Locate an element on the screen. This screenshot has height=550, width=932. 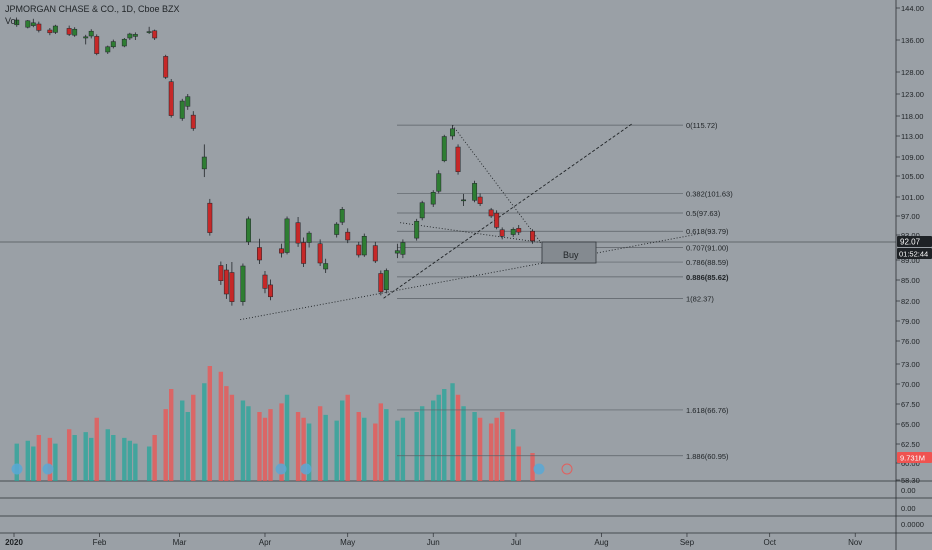
time-tick-label: Mar is located at coordinates (180, 542).